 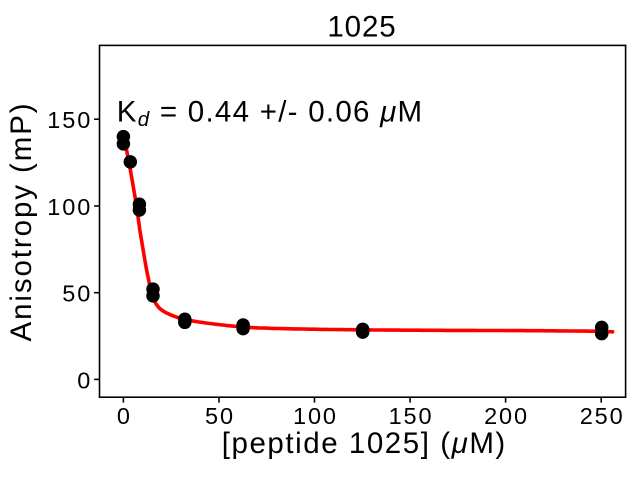 I want to click on svg-text: Anisotropy (mP), so click(x=21, y=222).